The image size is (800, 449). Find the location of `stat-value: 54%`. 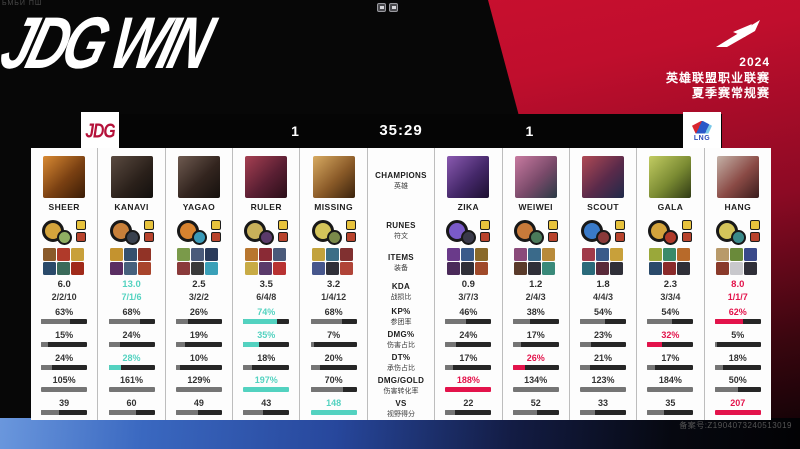

stat-value: 54% is located at coordinates (603, 312).